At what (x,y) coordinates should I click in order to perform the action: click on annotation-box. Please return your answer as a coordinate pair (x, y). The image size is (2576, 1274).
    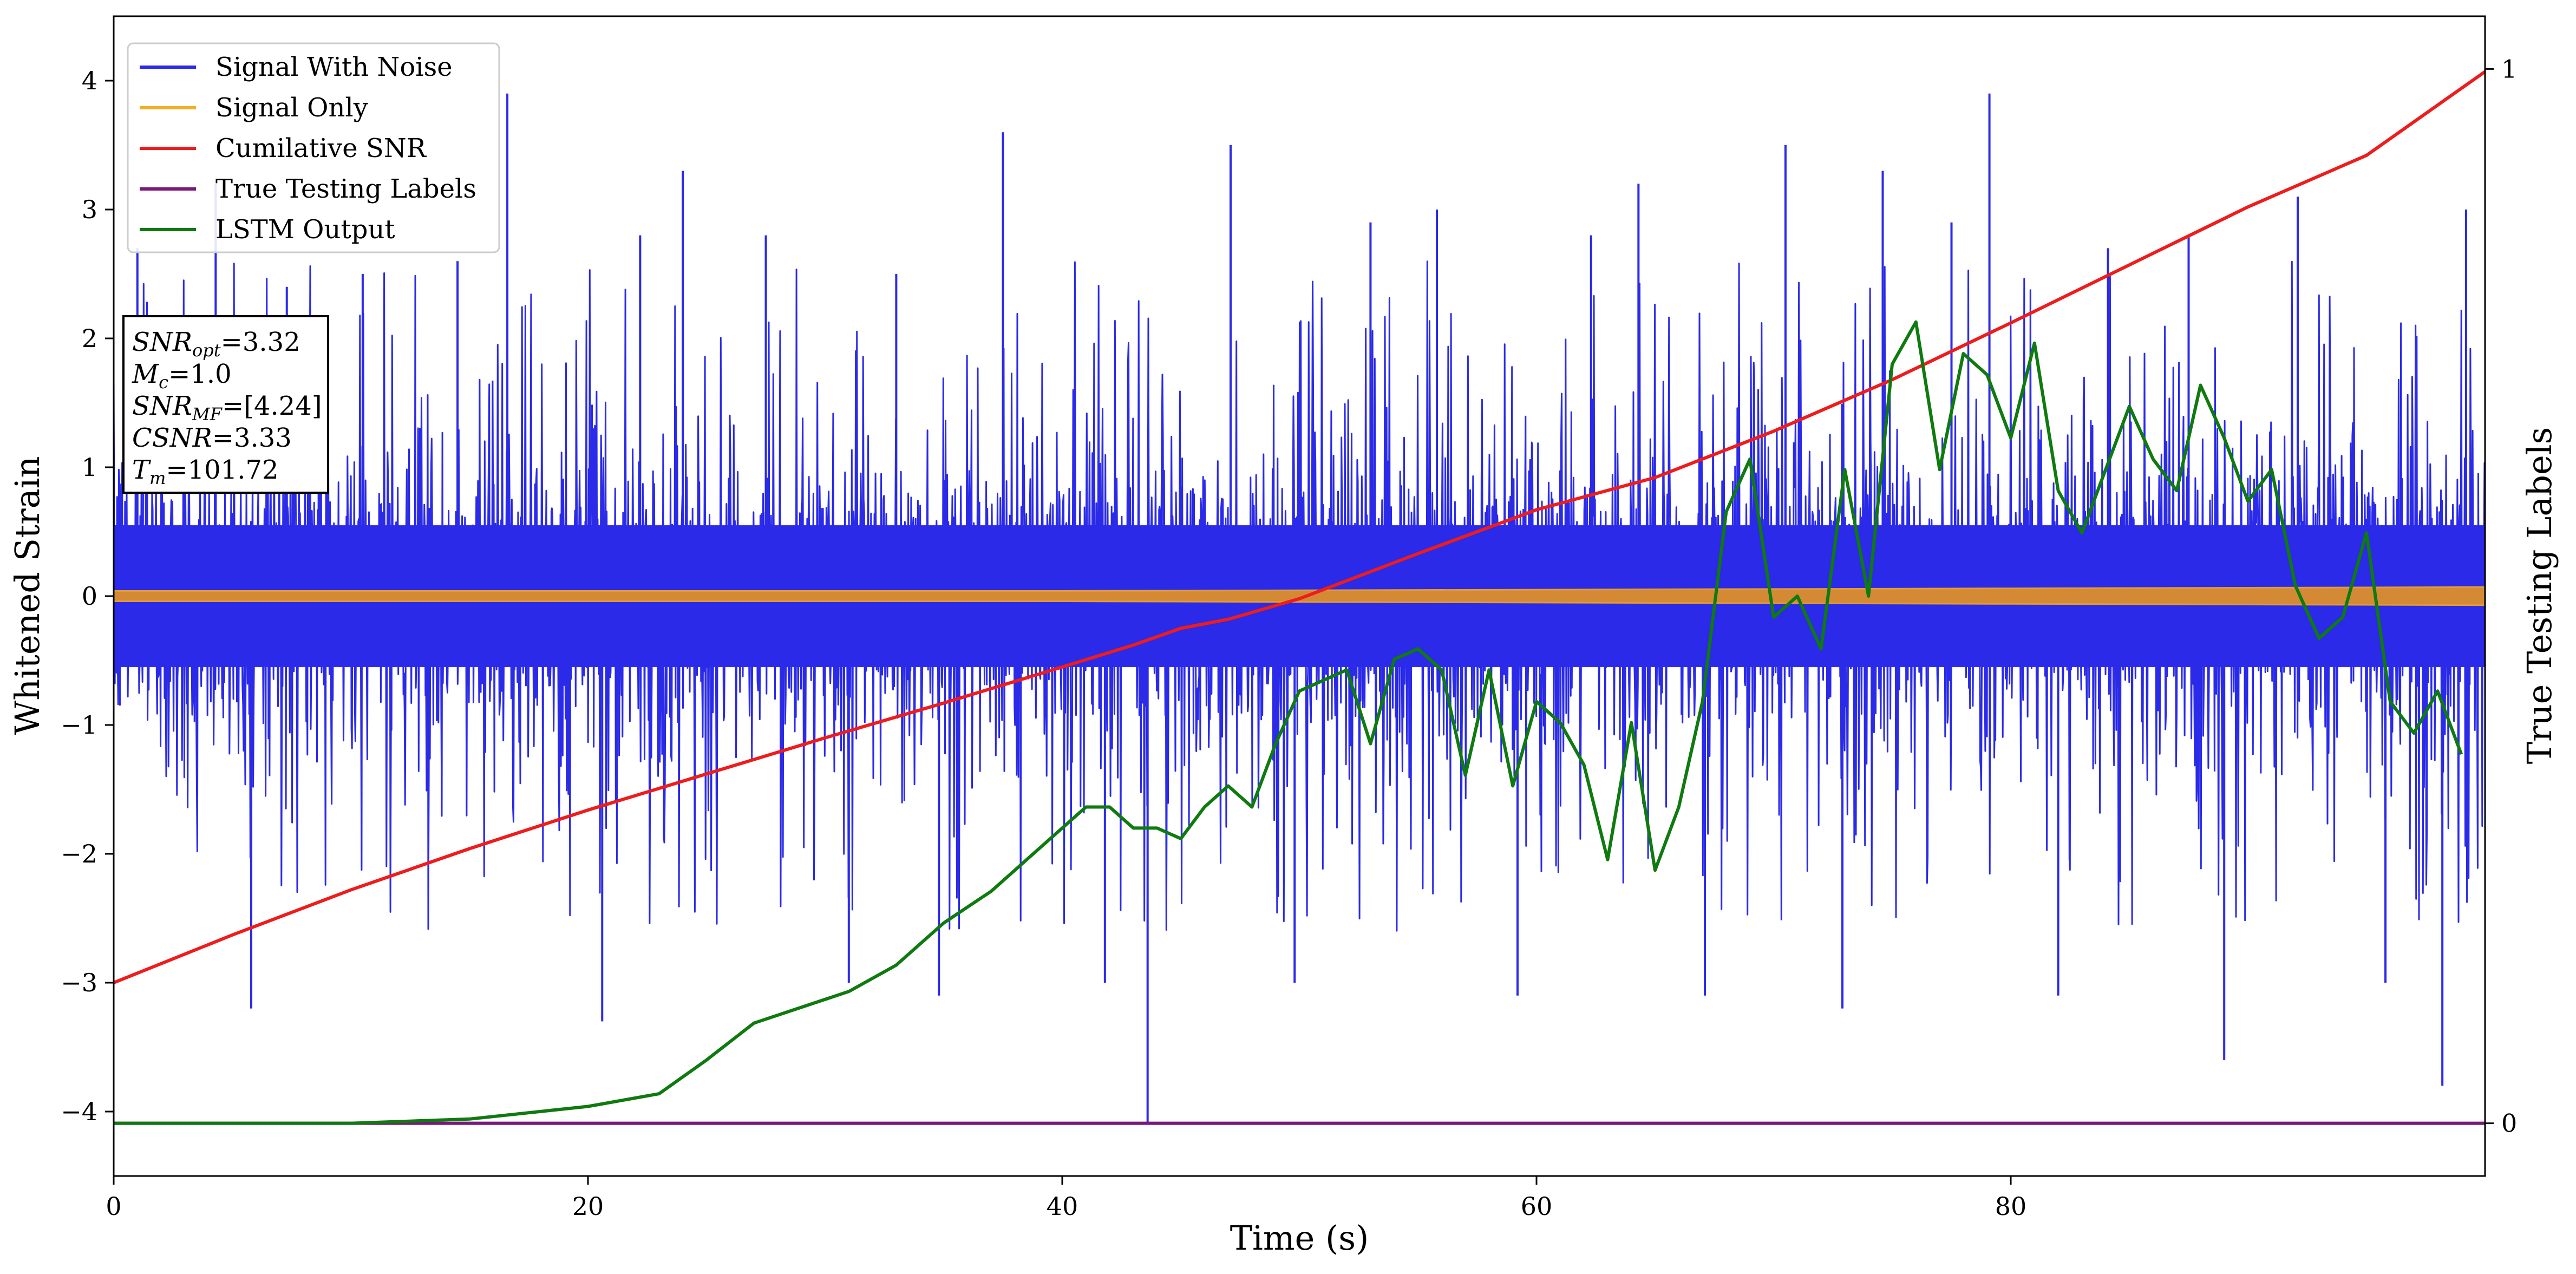
    Looking at the image, I should click on (225, 404).